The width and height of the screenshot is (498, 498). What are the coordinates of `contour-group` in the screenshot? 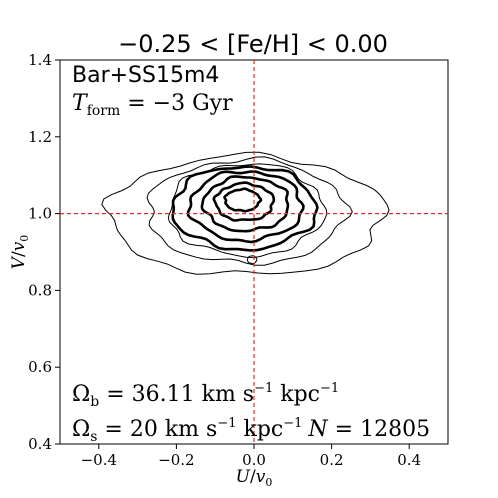 It's located at (245, 213).